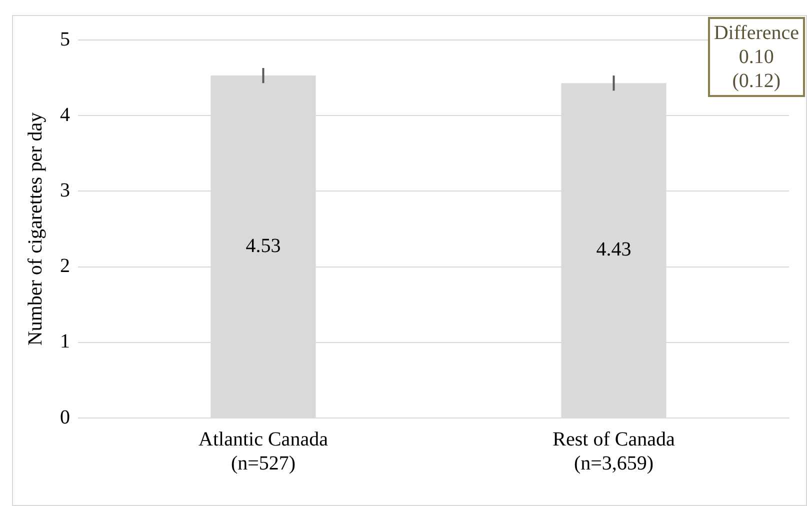 This screenshot has height=506, width=807. I want to click on y-axis-title: Number of cigarettes per day, so click(35, 229).